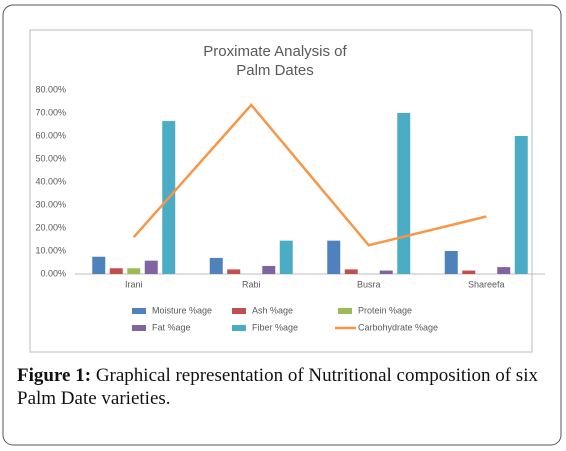 The width and height of the screenshot is (566, 451). Describe the element at coordinates (369, 284) in the screenshot. I see `x-tick-label: Busra` at that location.